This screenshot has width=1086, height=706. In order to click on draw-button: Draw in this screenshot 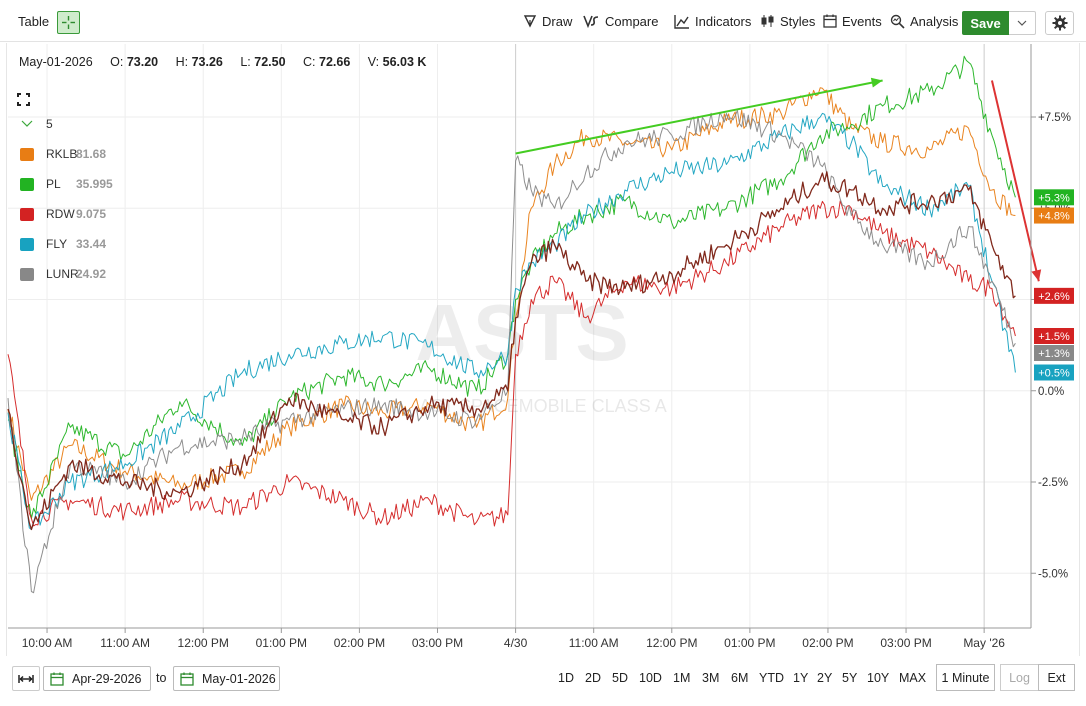, I will do `click(547, 21)`.